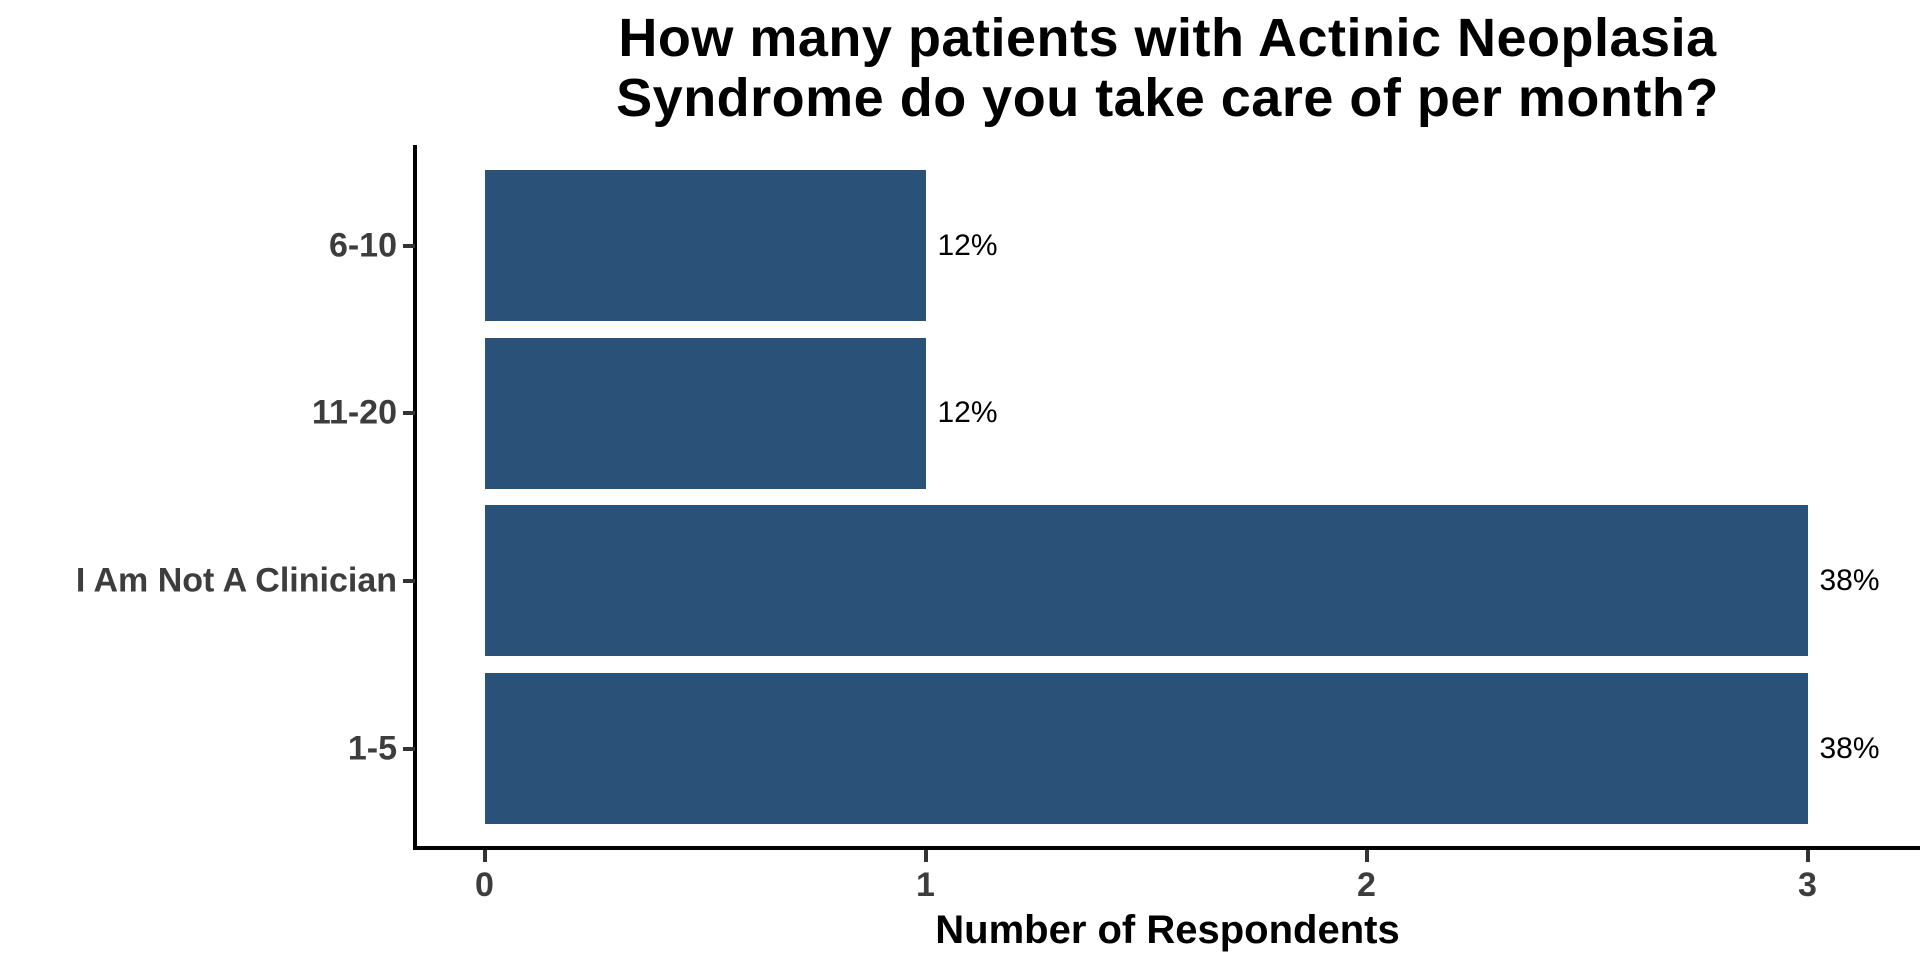 This screenshot has height=960, width=1920. What do you see at coordinates (1167, 930) in the screenshot?
I see `x-axis-title: Number of Respondents` at bounding box center [1167, 930].